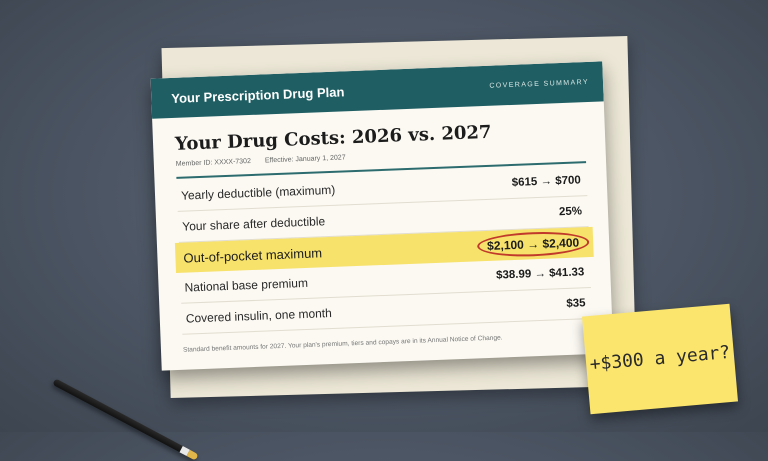  I want to click on row-label: Covered insulin, one month, so click(259, 316).